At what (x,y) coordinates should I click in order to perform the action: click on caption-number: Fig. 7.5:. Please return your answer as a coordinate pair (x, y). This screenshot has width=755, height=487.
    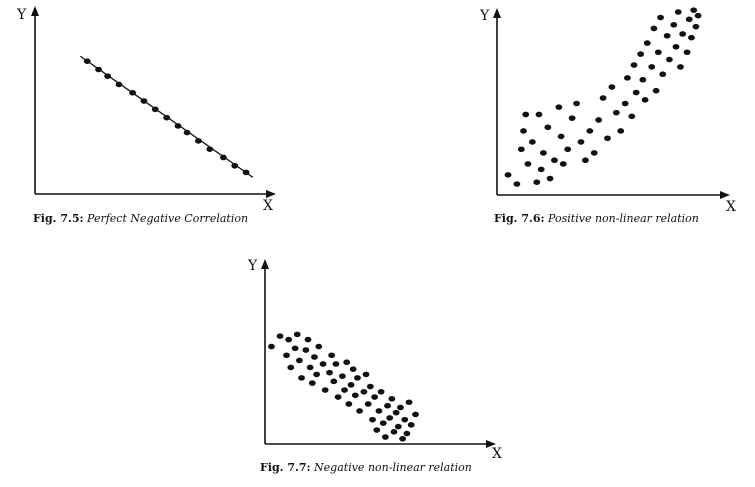
    Looking at the image, I should click on (58, 218).